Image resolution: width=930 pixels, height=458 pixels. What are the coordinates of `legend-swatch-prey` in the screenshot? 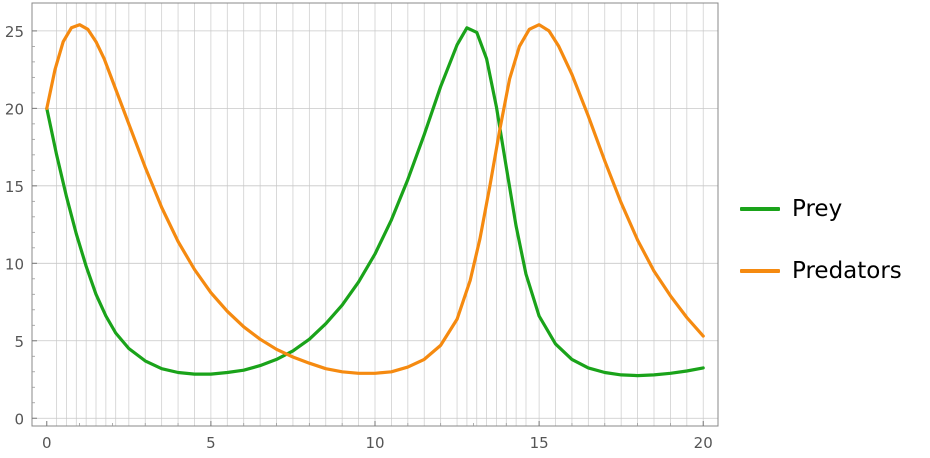 It's located at (760, 209).